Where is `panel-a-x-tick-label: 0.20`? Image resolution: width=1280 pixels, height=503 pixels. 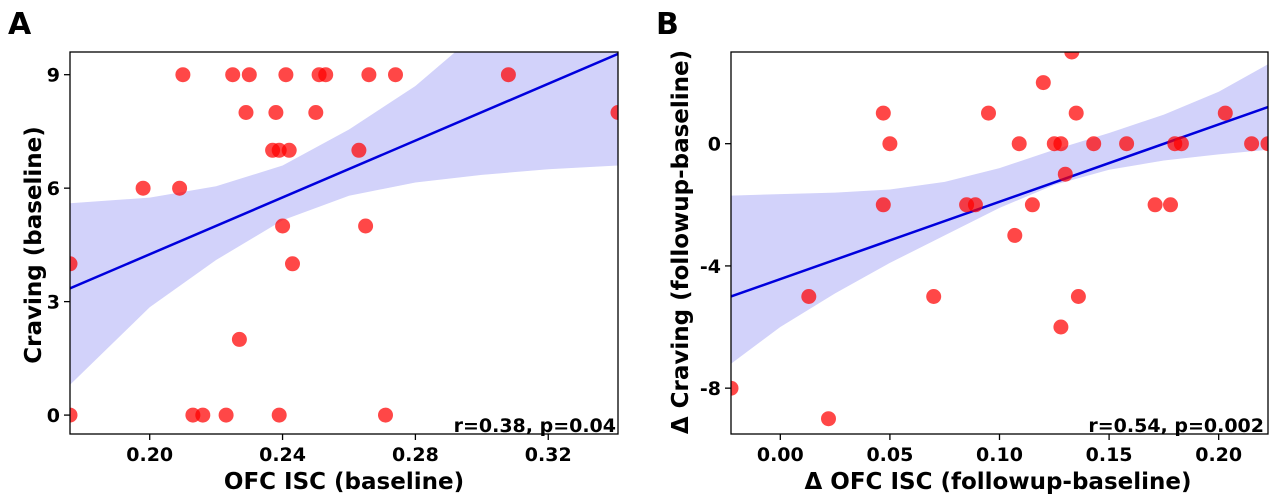
panel-a-x-tick-label: 0.20 is located at coordinates (149, 455).